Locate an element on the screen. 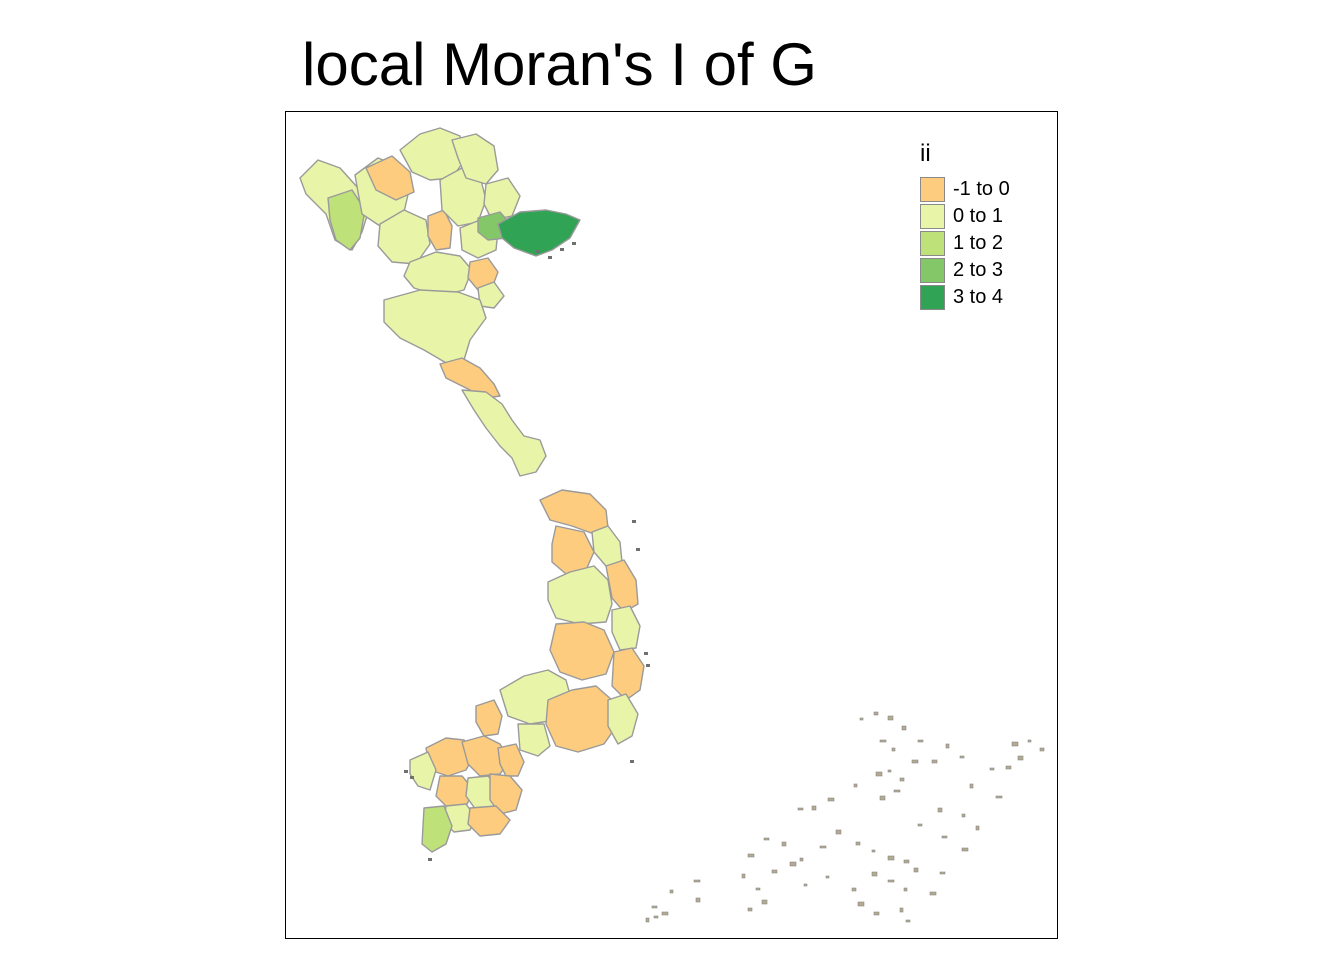  legend-item: 3 to 4 is located at coordinates (965, 297).